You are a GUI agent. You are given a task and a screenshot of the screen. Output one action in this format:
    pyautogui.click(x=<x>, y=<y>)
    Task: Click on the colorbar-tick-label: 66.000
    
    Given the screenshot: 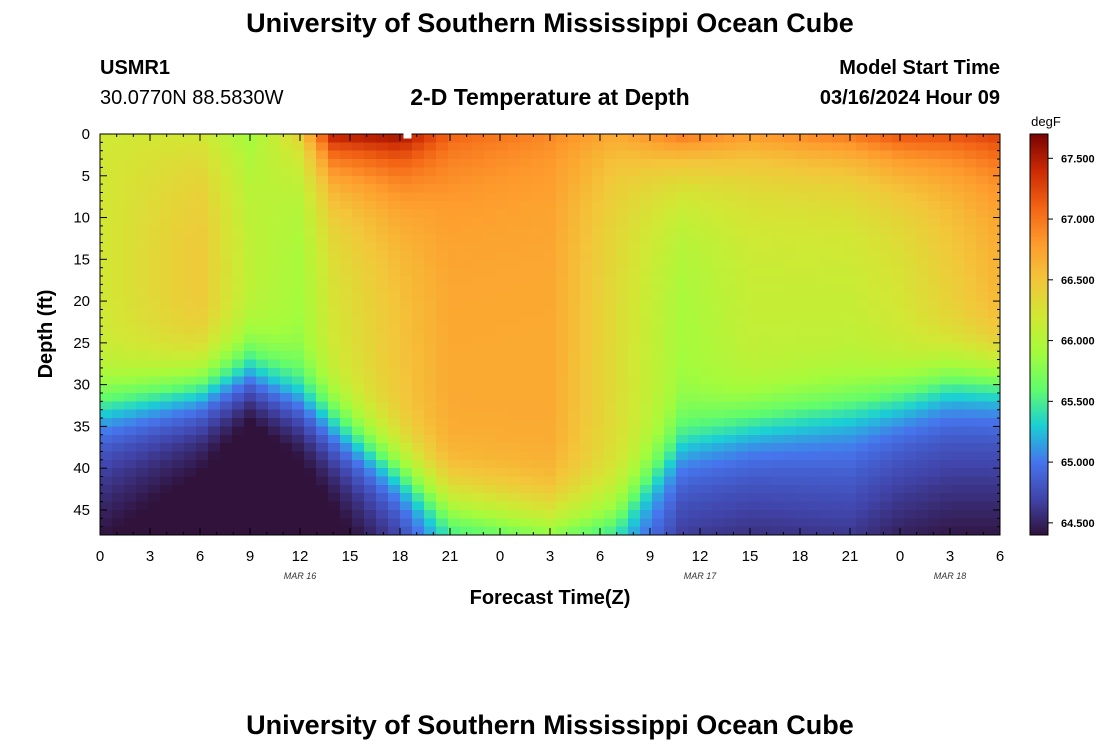 What is the action you would take?
    pyautogui.click(x=1078, y=342)
    